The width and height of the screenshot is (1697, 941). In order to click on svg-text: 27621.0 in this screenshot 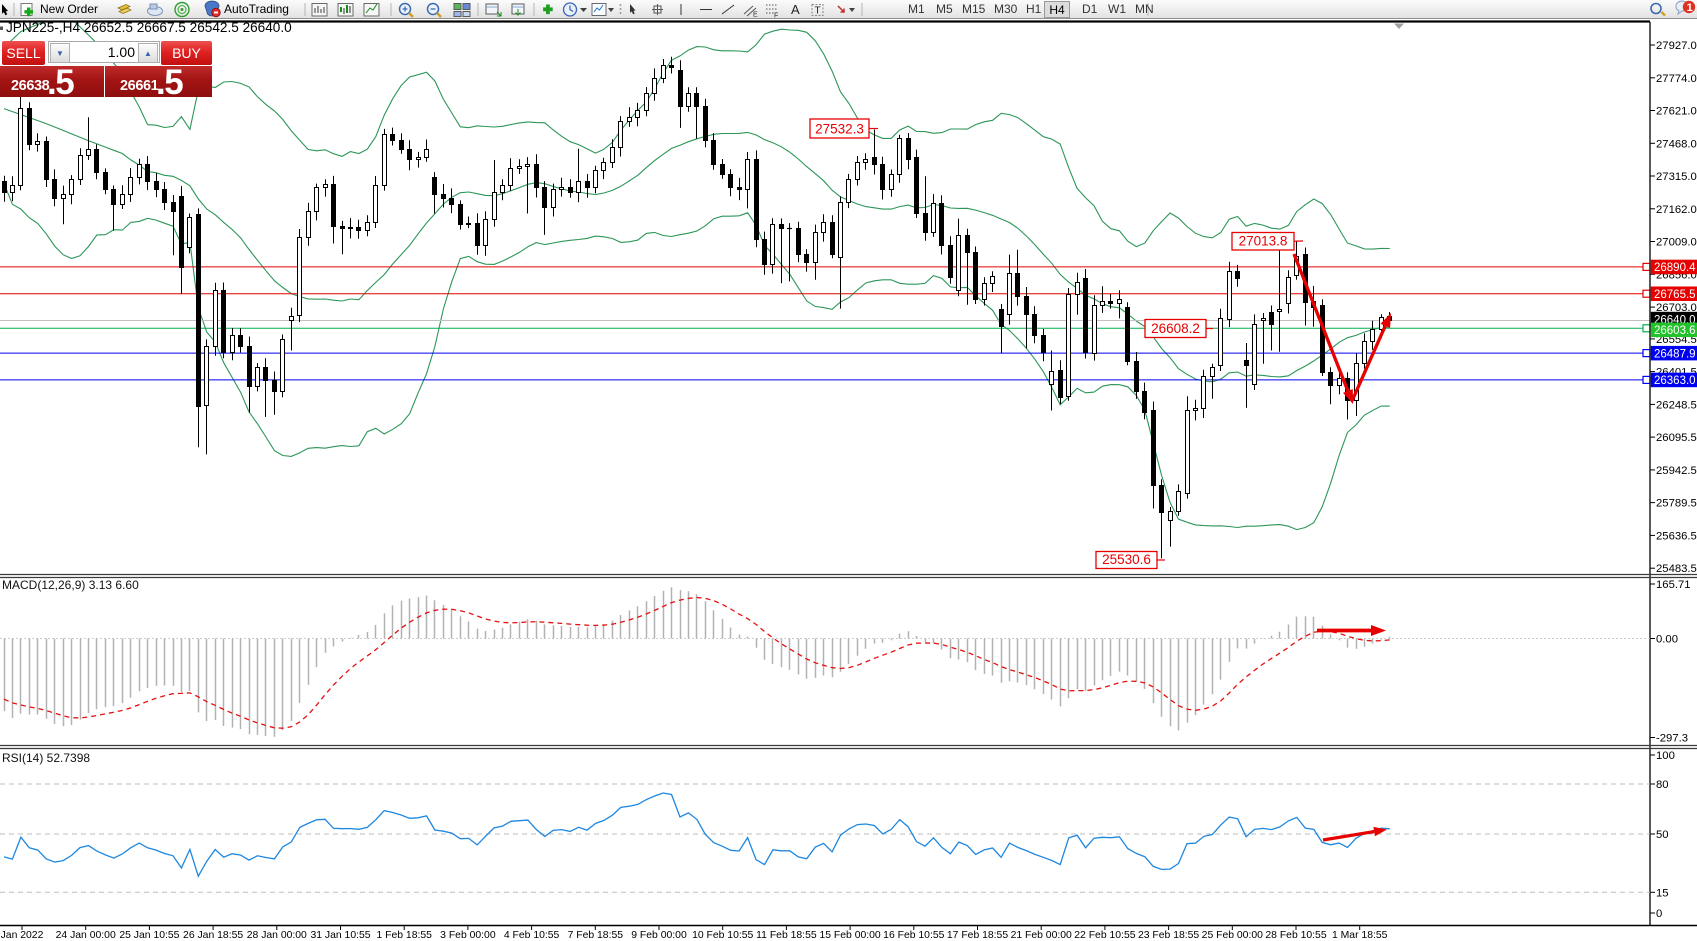, I will do `click(1676, 112)`.